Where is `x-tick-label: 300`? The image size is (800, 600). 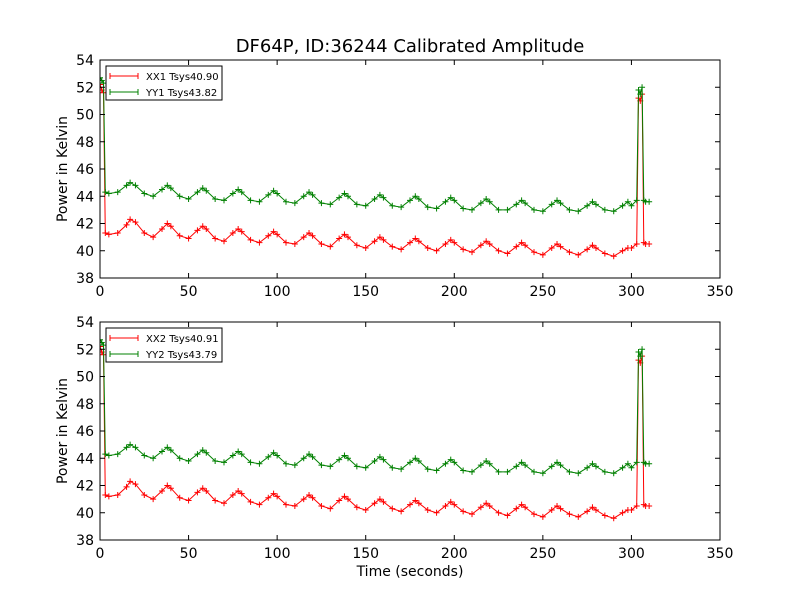
x-tick-label: 300 is located at coordinates (631, 292).